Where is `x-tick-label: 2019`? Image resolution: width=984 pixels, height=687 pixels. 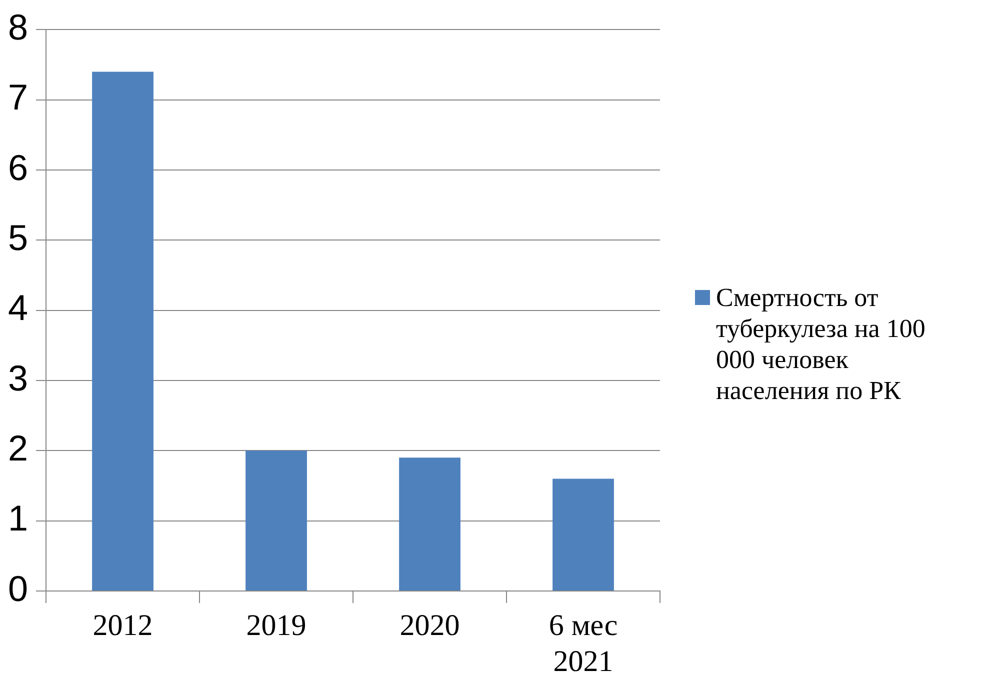 x-tick-label: 2019 is located at coordinates (276, 625).